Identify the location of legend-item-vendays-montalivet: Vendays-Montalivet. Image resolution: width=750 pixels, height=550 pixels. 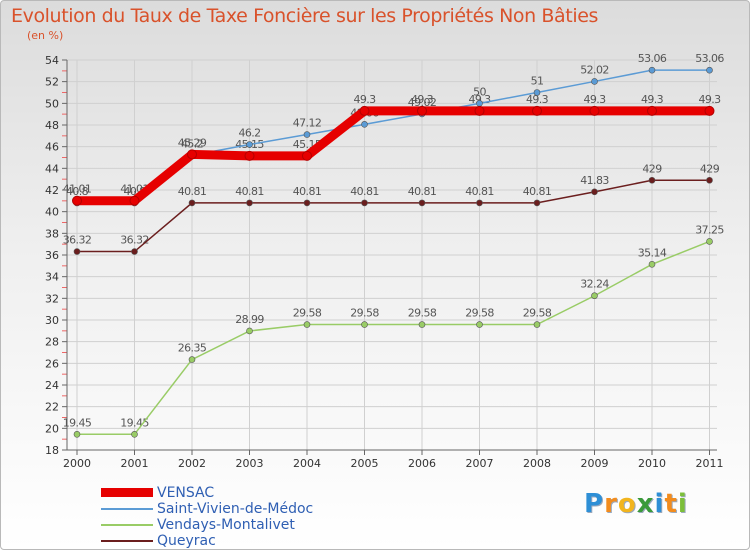
(231, 525).